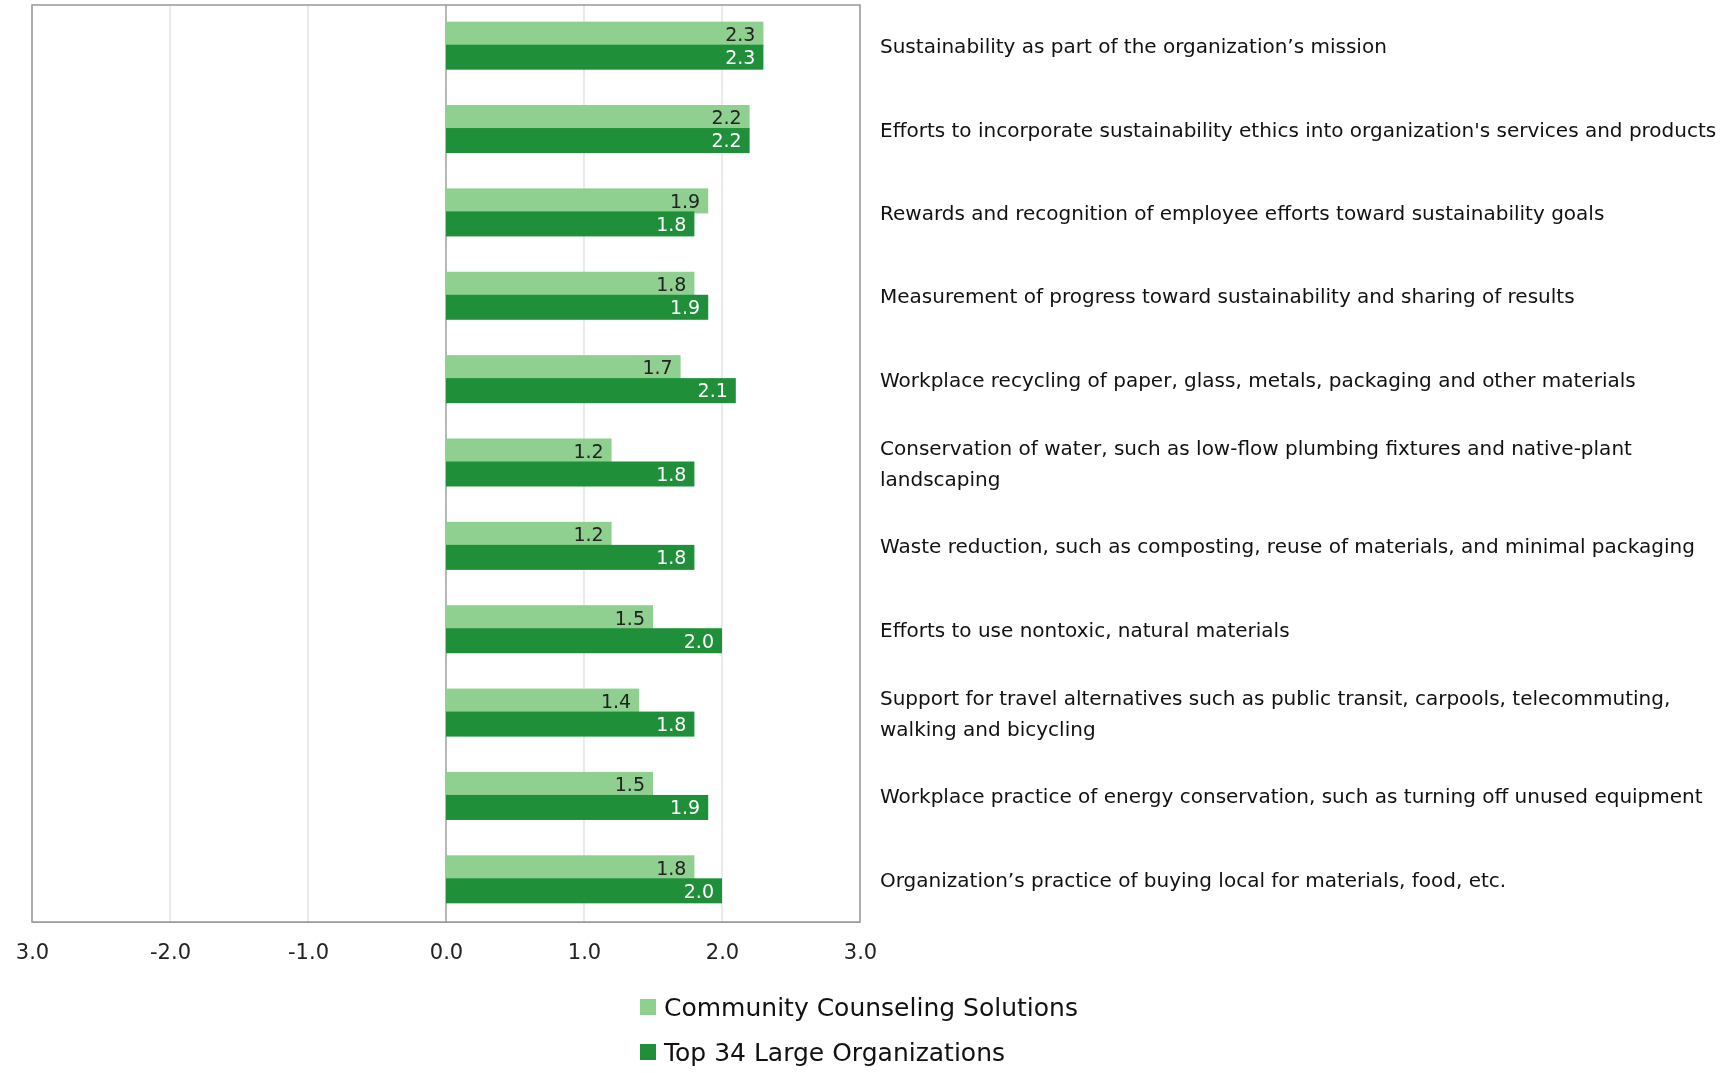  I want to click on y-tick-label: Waste reduction, such as composting, reuse of materials, and minimal packaging, so click(1287, 547).